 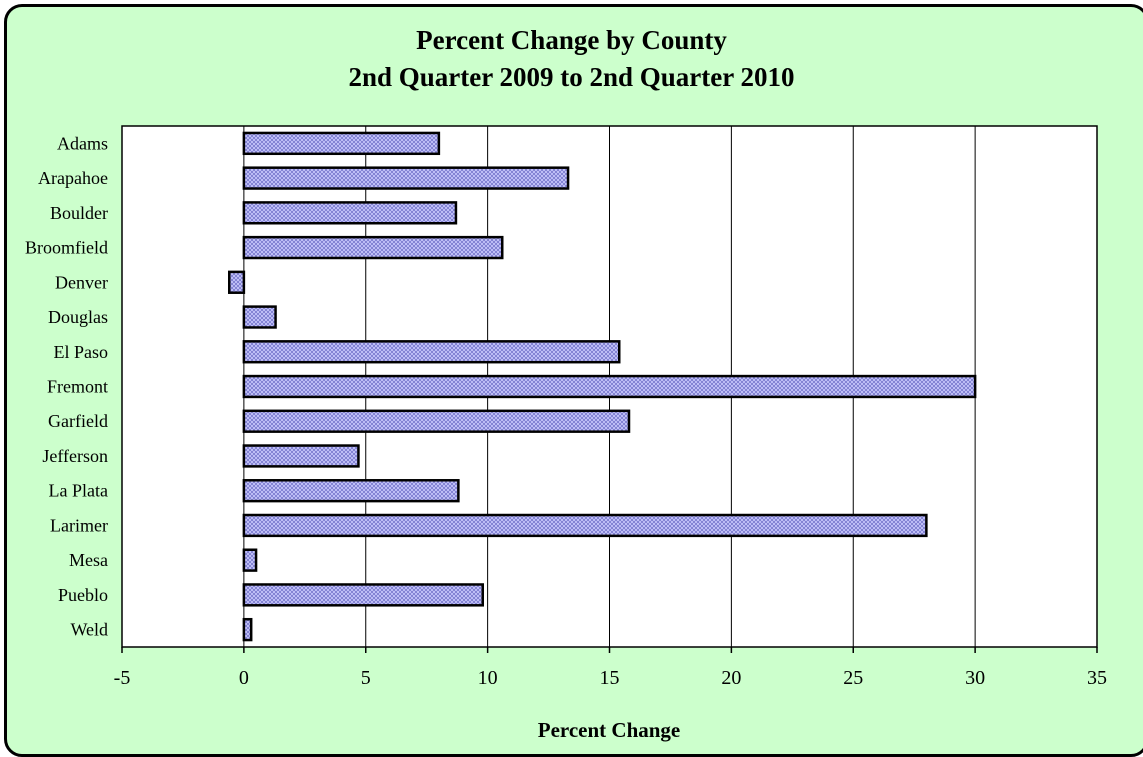 What do you see at coordinates (571, 40) in the screenshot?
I see `chart-title: Percent Change by County` at bounding box center [571, 40].